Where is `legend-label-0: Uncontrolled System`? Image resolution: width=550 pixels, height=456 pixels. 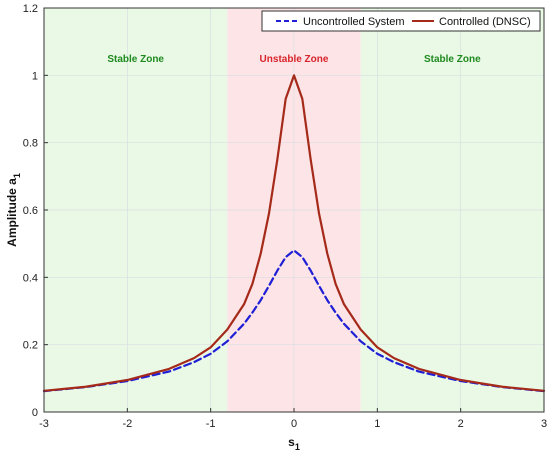
legend-label-0: Uncontrolled System is located at coordinates (354, 22).